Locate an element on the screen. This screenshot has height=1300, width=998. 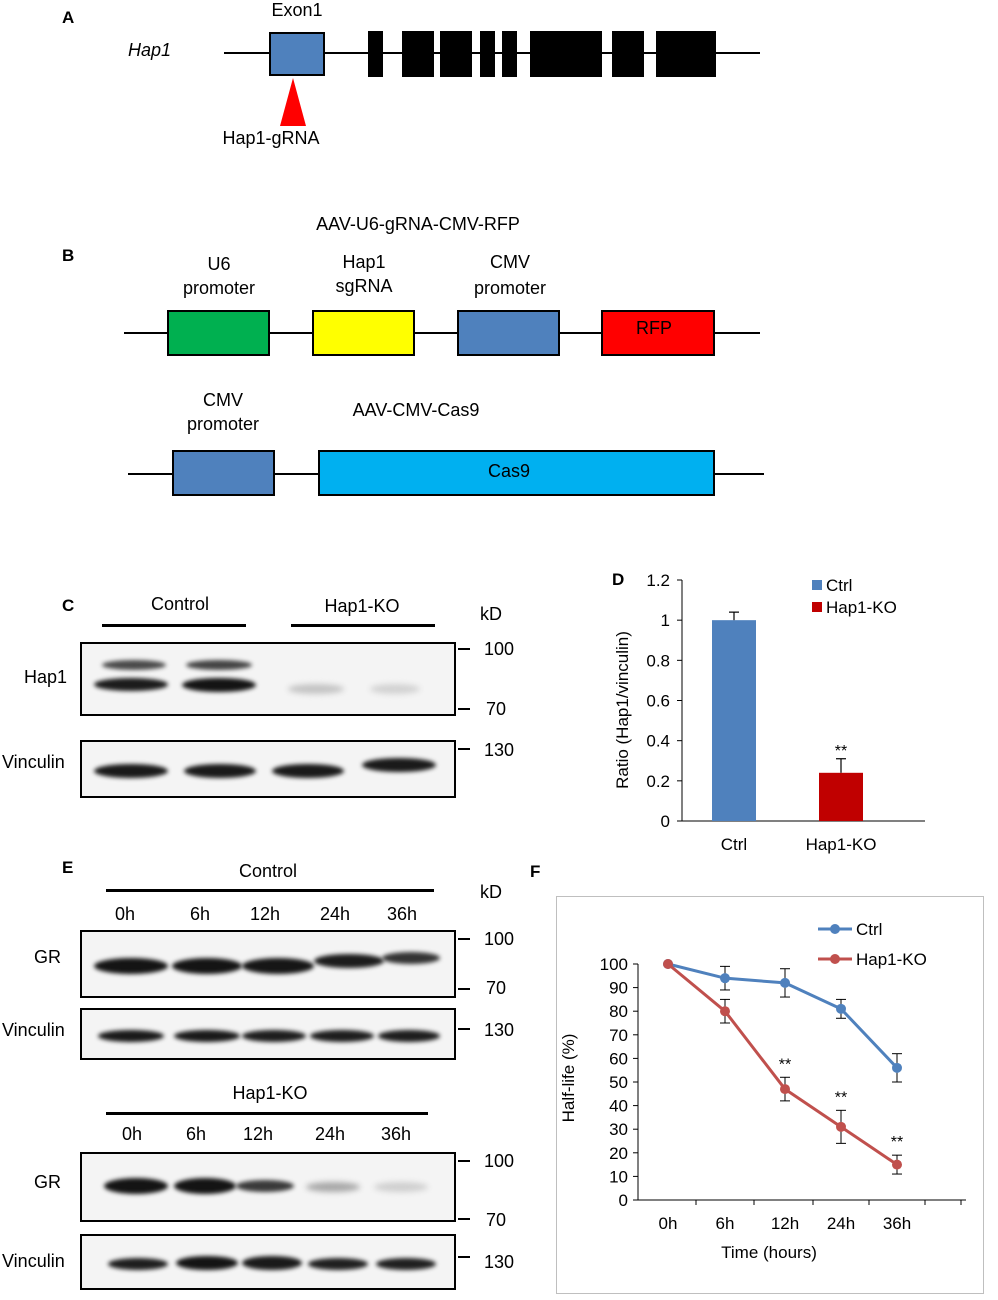
row-label-hap1: Hap1 is located at coordinates (46, 677).